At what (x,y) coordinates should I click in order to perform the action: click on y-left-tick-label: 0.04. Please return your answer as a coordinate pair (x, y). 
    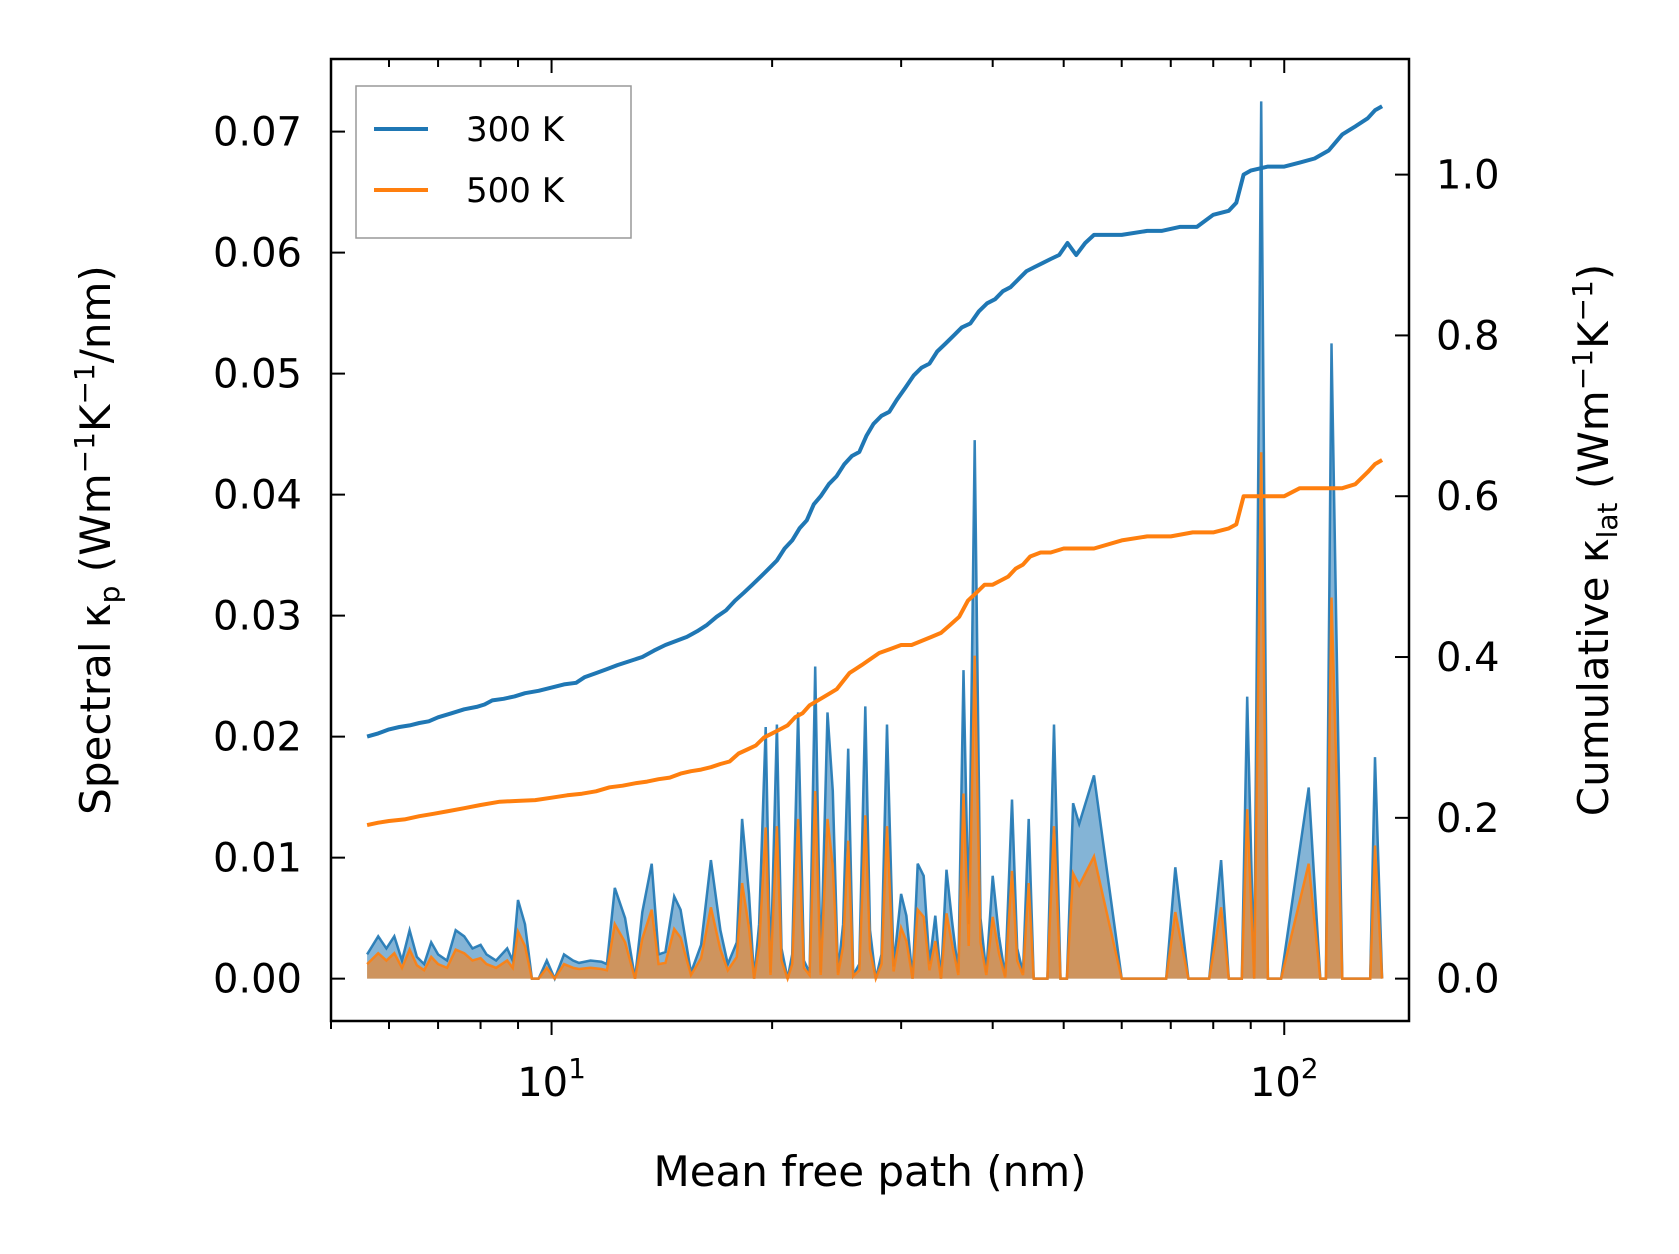
    Looking at the image, I should click on (257, 496).